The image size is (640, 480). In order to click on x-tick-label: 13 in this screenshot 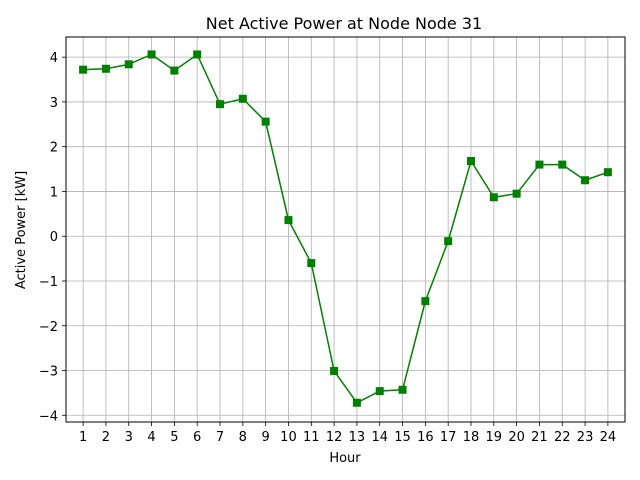, I will do `click(357, 437)`.